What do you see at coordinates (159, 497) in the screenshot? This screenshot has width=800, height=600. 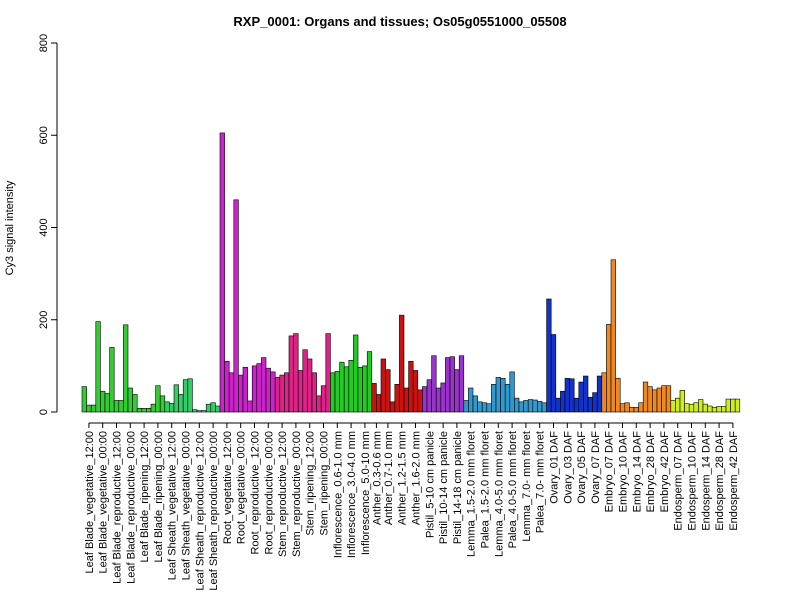 I see `x-tick-label: Leaf Blade_ripening_00:00` at bounding box center [159, 497].